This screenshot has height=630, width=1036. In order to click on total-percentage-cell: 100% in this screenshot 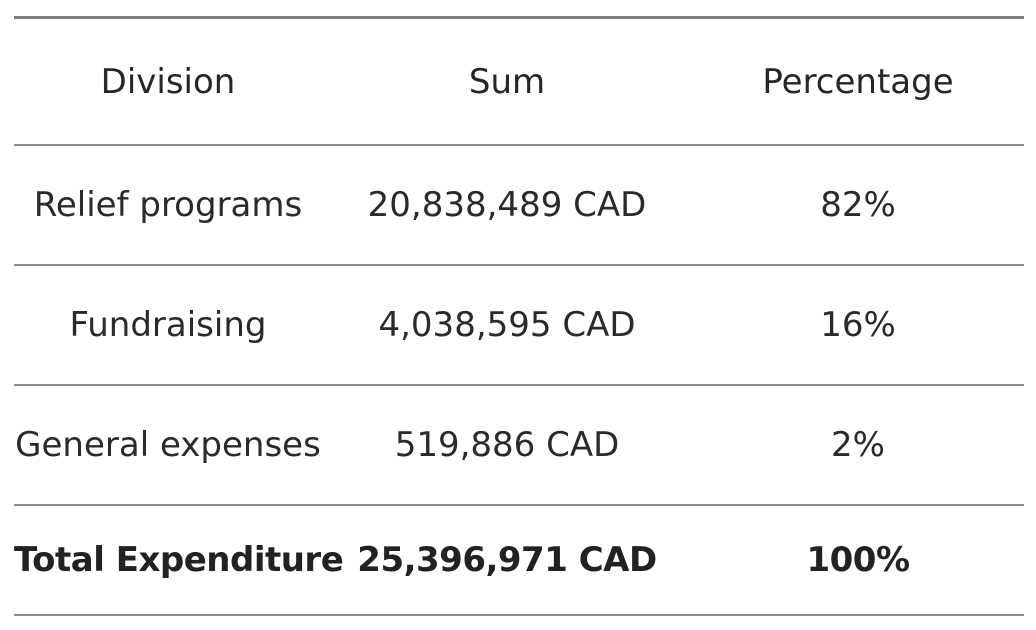, I will do `click(858, 560)`.